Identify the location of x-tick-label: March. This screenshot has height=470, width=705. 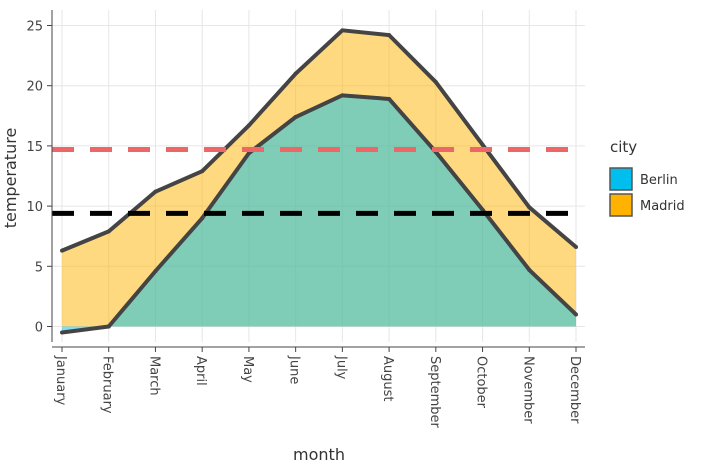
(153, 376).